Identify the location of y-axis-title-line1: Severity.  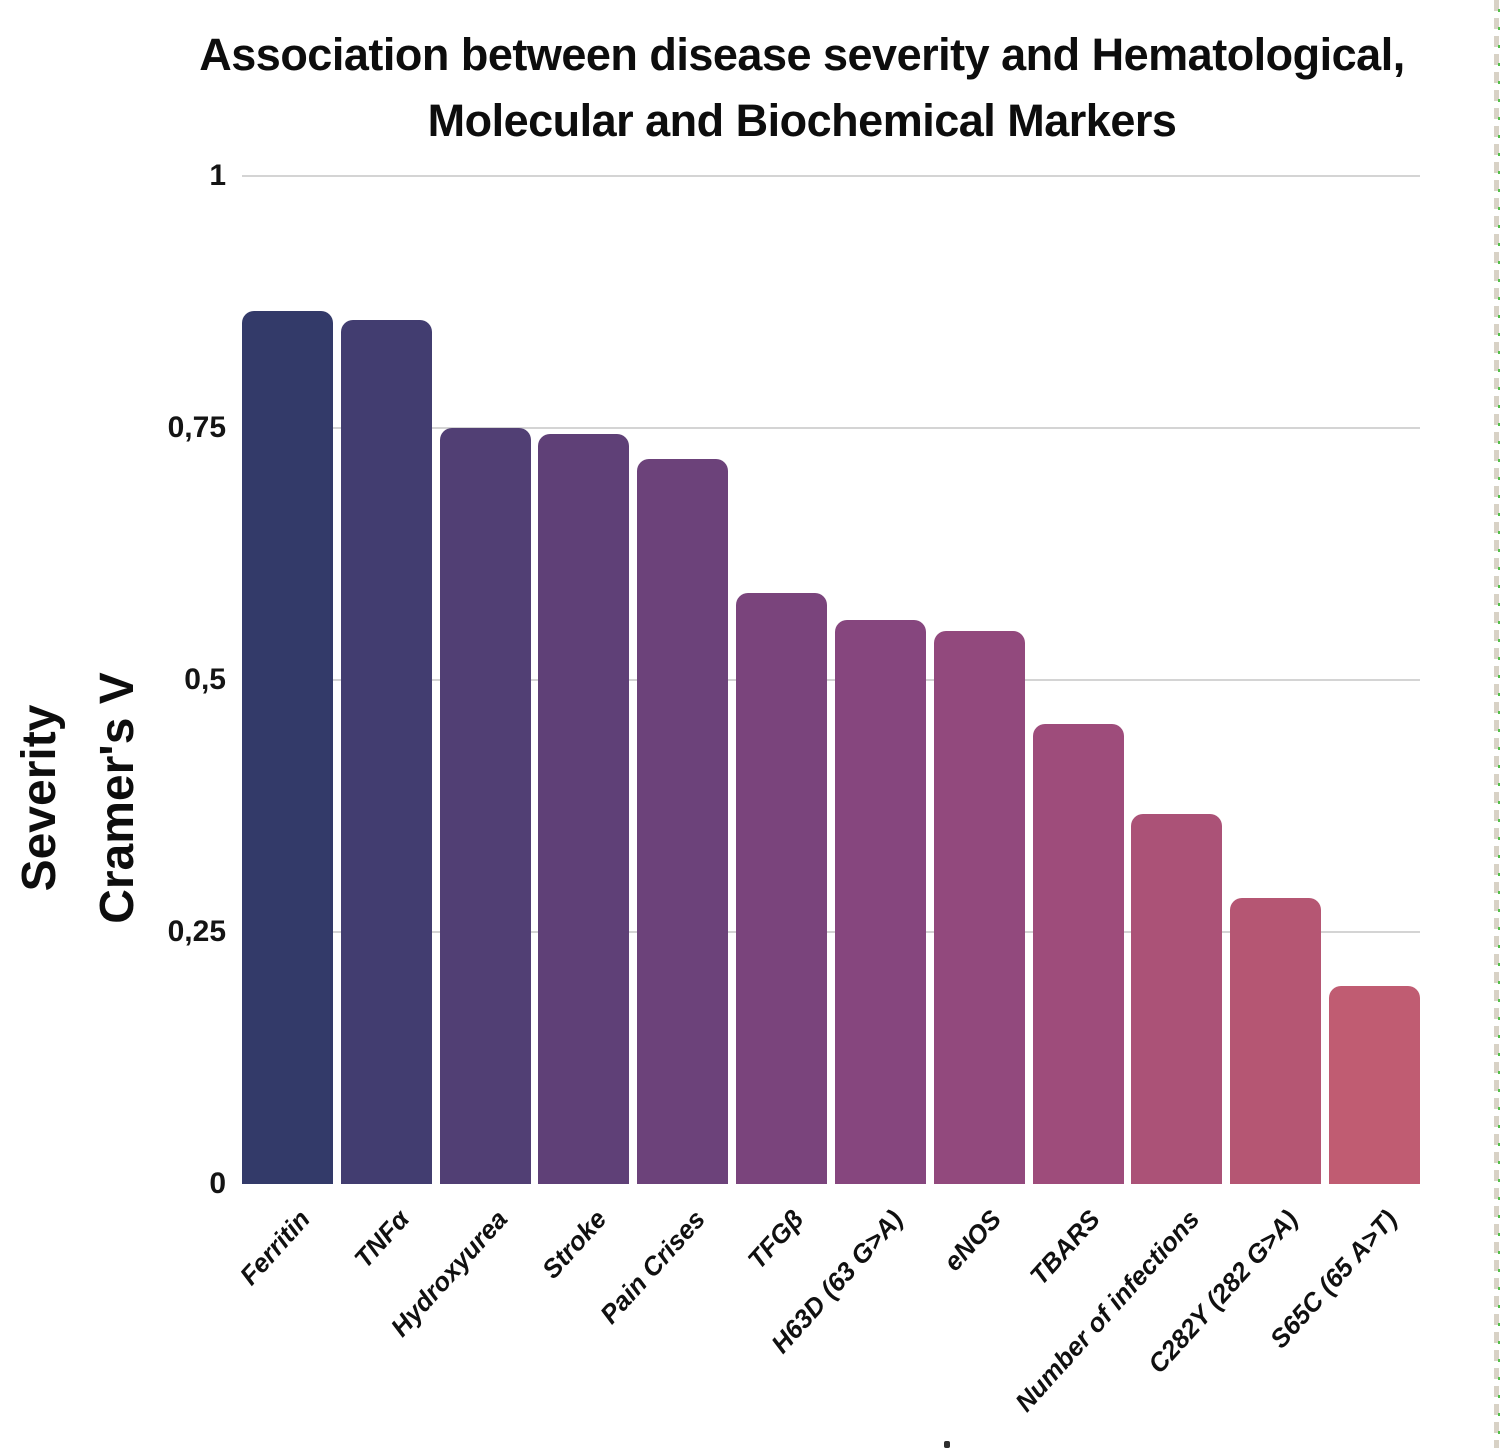
(39, 798).